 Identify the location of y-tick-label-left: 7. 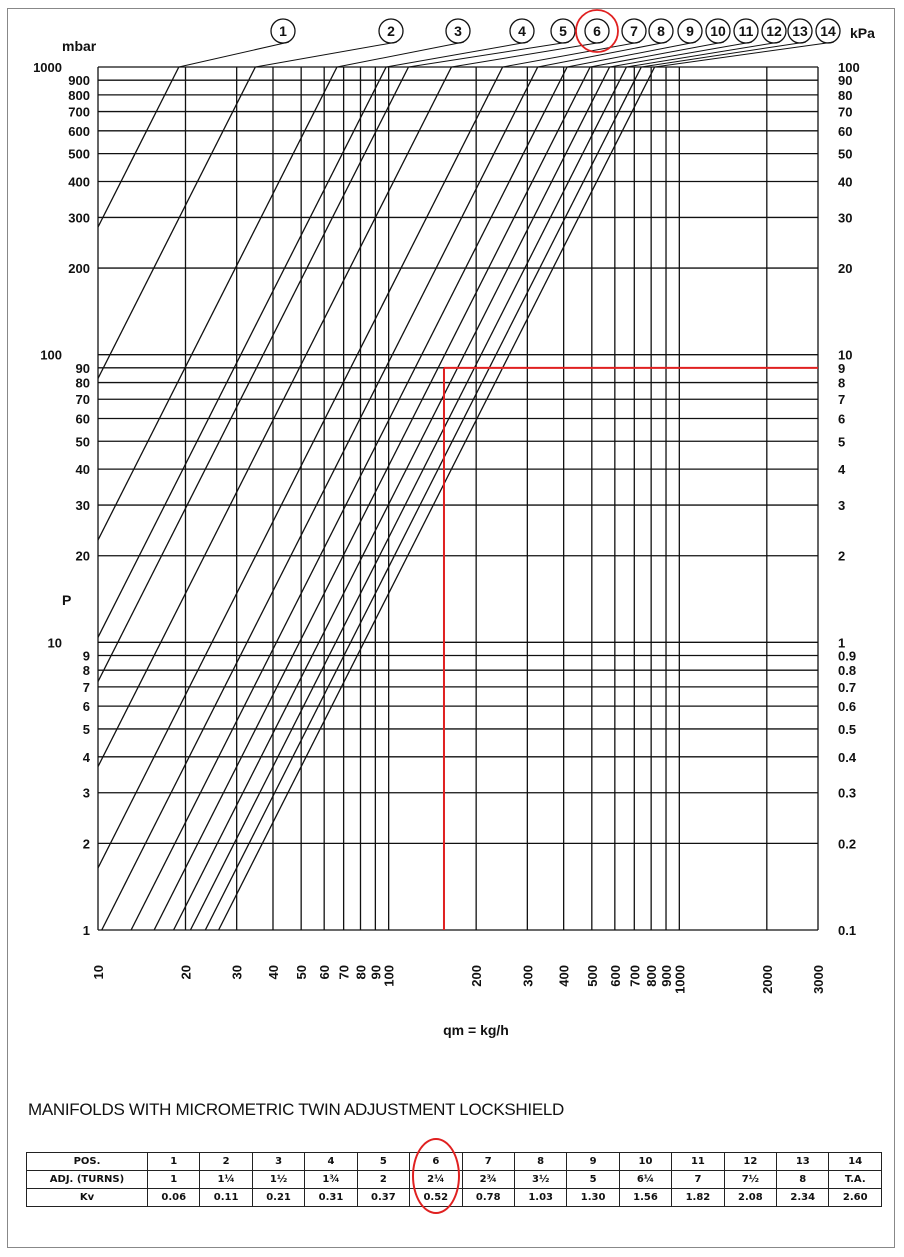
(86, 687).